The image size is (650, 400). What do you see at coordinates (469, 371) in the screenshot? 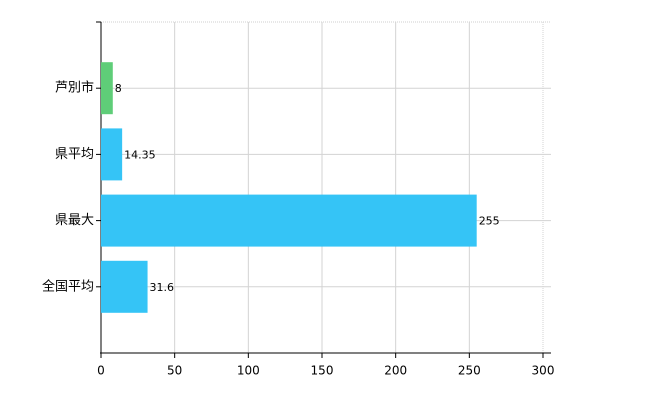
I see `x-tick-label: 250` at bounding box center [469, 371].